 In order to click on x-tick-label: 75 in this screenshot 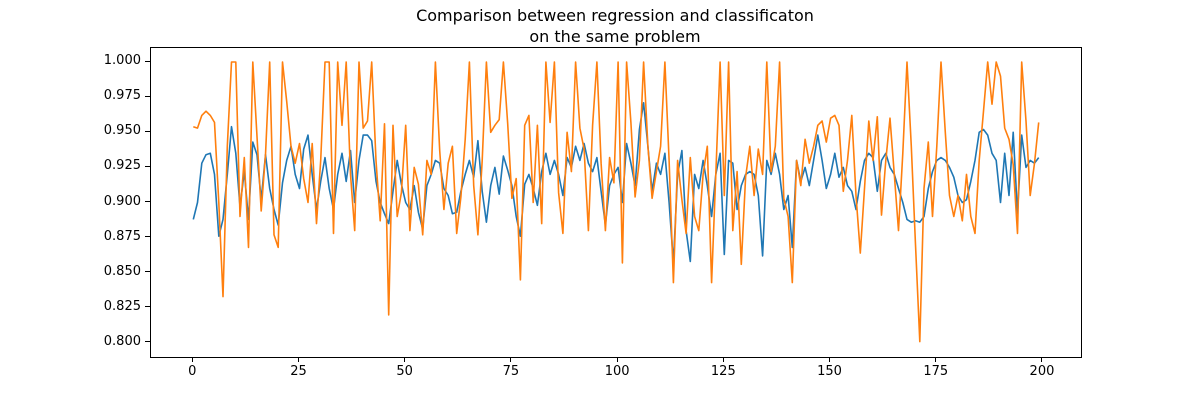, I will do `click(511, 371)`.